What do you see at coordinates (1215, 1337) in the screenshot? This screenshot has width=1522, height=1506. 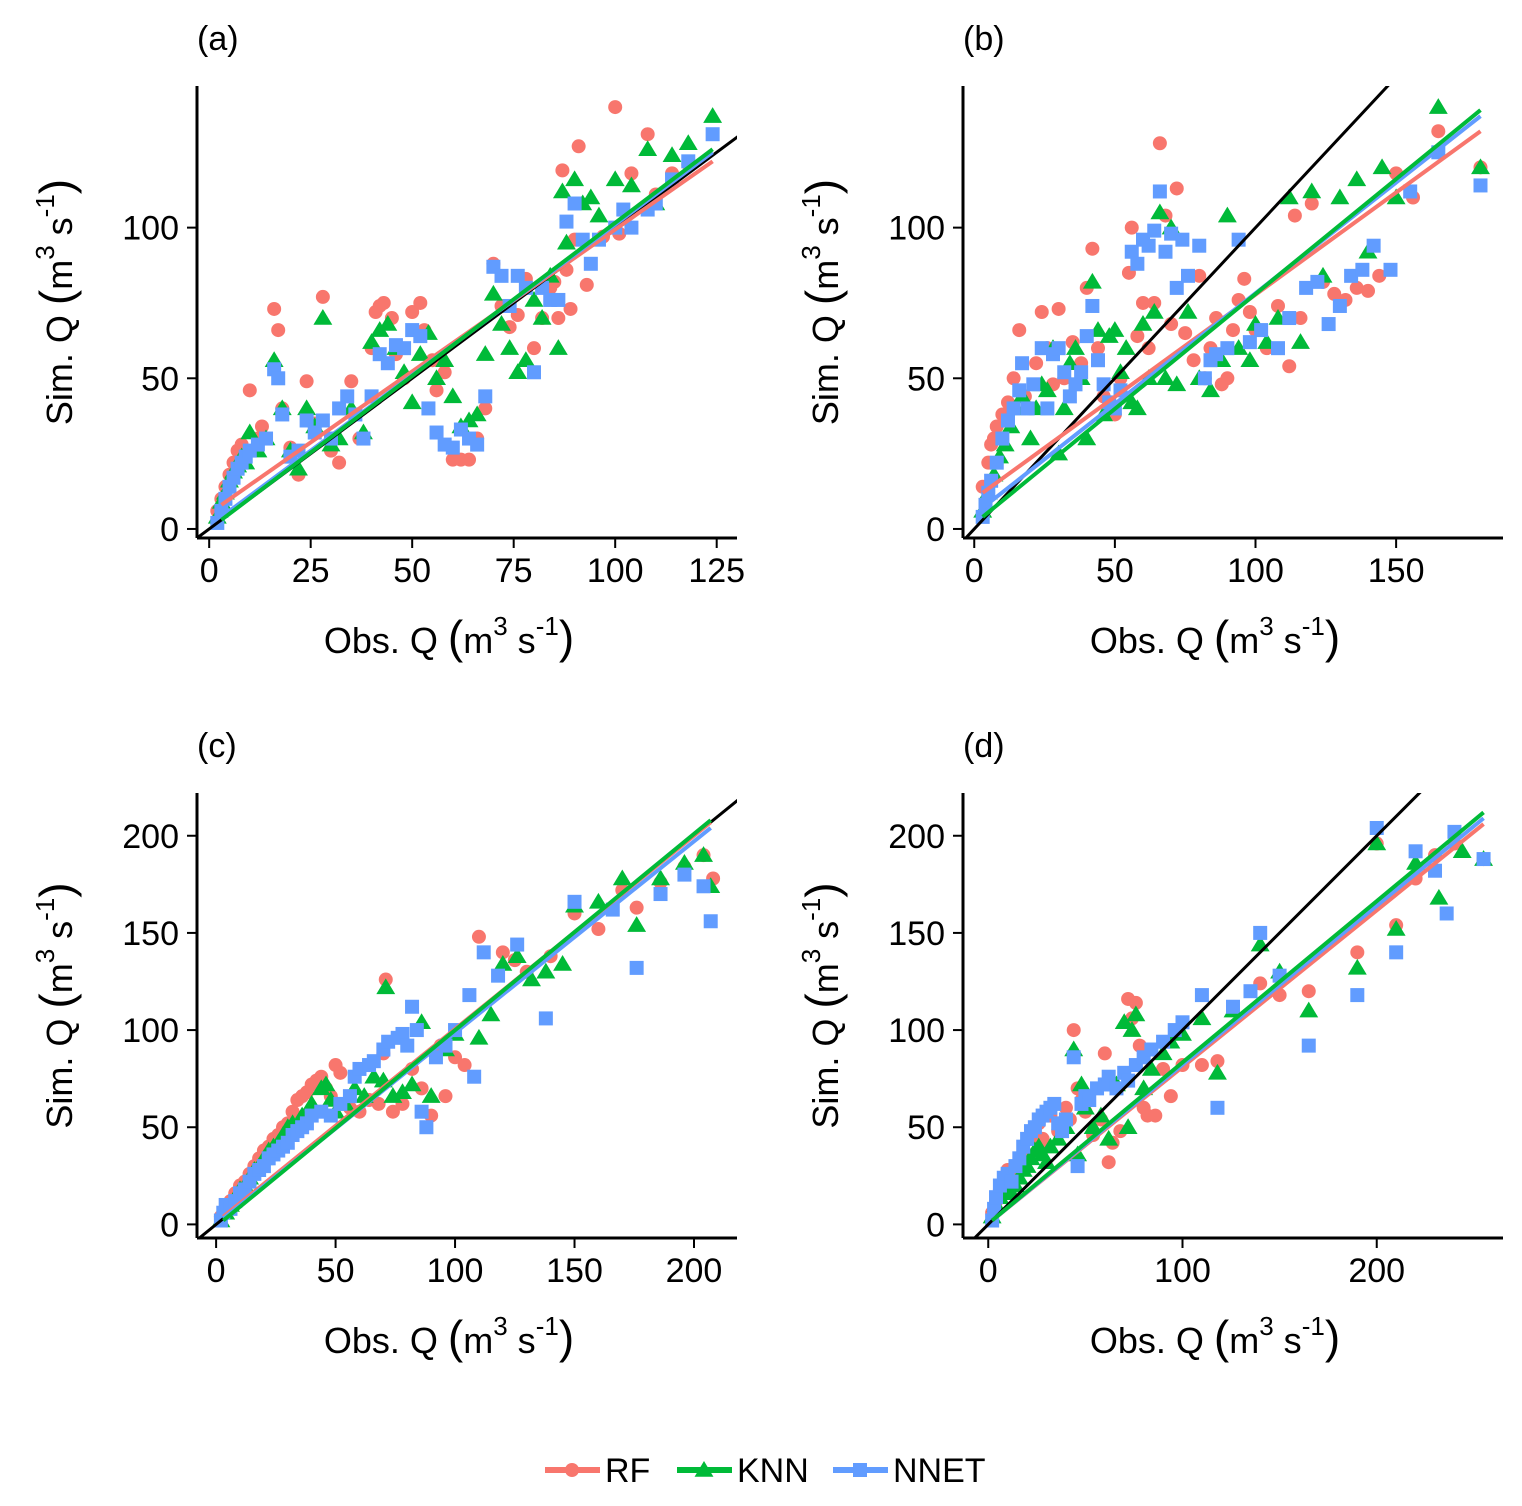 I see `x-axis-title: Obs. Q (m3 s-1)` at bounding box center [1215, 1337].